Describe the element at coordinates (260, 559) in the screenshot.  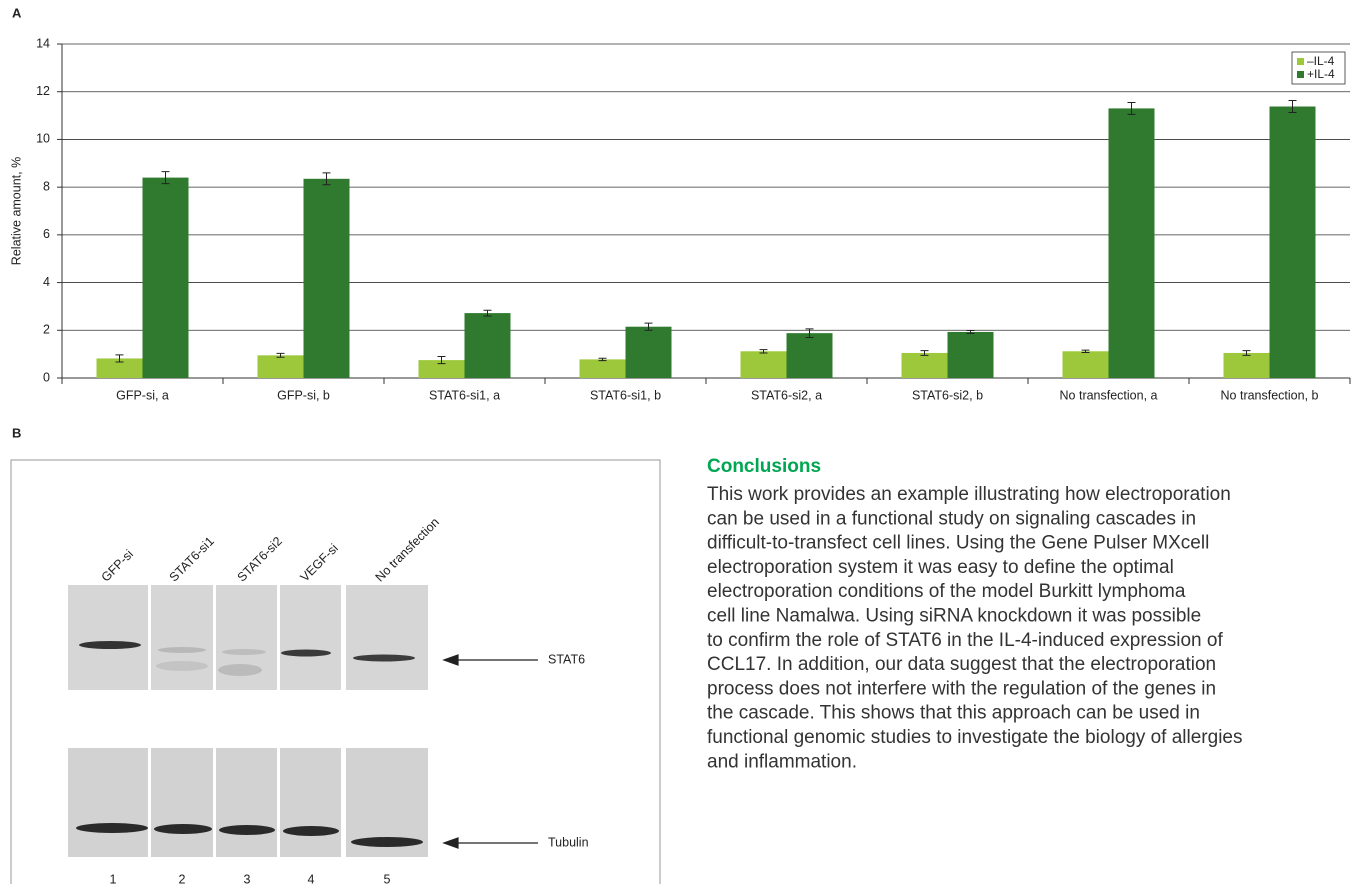
I see `lane-label: STAT6-si2` at that location.